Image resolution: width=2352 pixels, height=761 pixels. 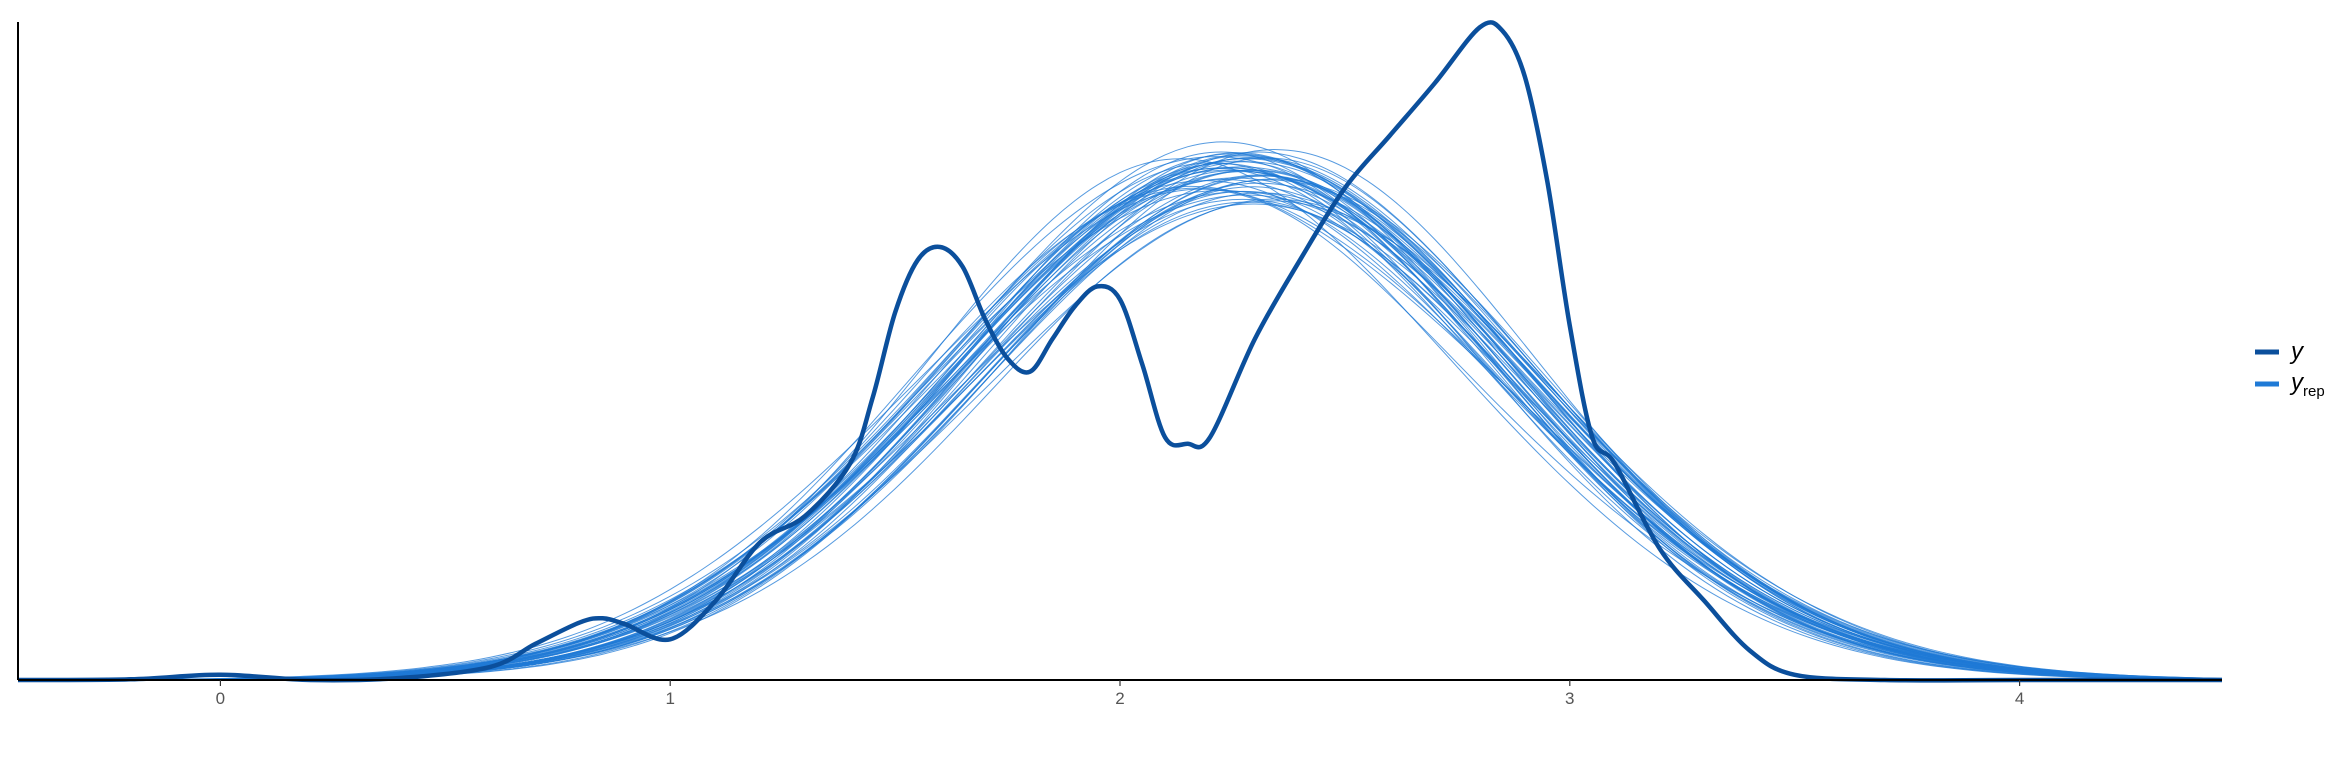 I want to click on legend-label-yrep-subscript: rep, so click(x=2314, y=391).